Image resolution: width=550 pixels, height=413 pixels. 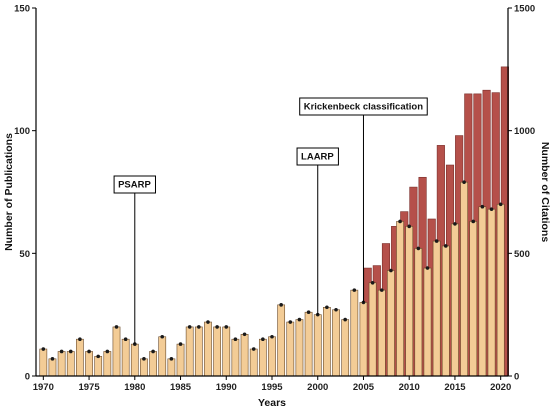 What do you see at coordinates (9, 192) in the screenshot?
I see `left-axis-title: Number of Publications` at bounding box center [9, 192].